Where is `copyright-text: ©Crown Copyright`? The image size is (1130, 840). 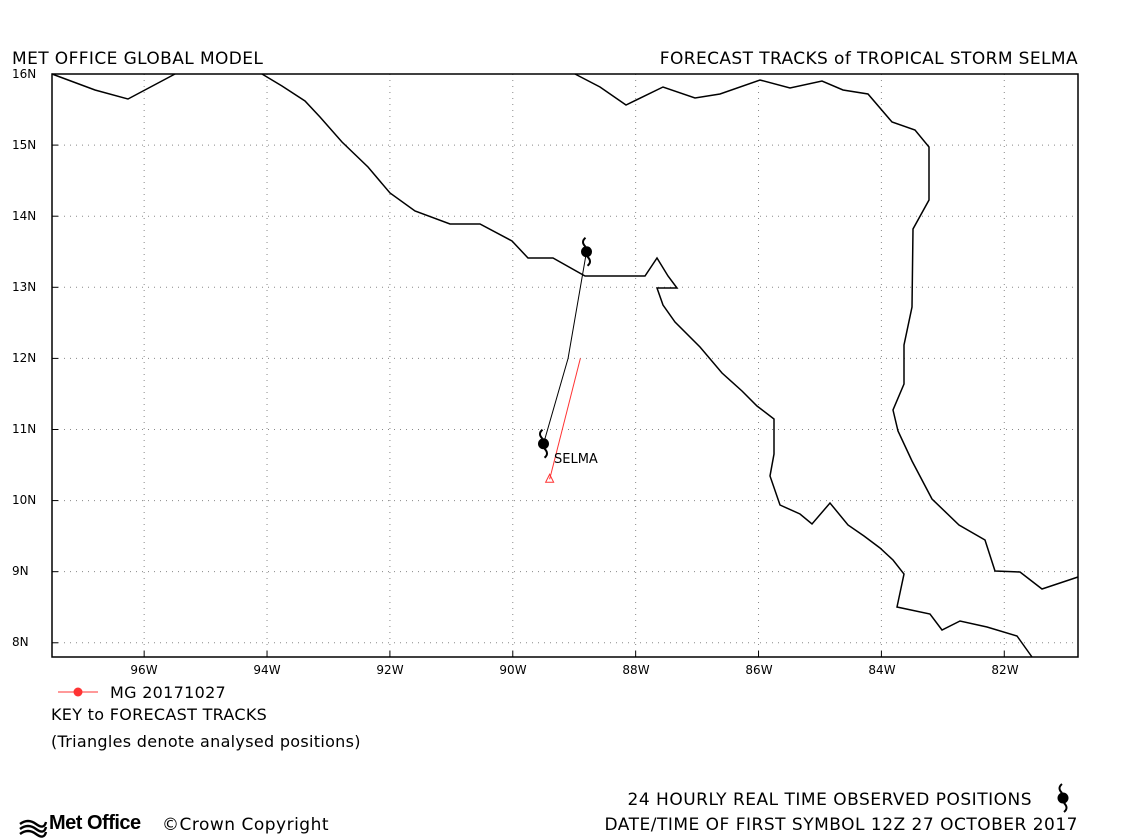 copyright-text: ©Crown Copyright is located at coordinates (246, 825).